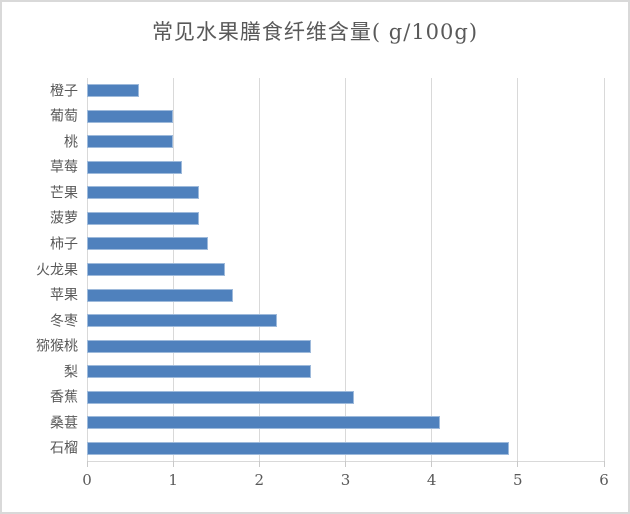  I want to click on chart-title: 常见水果膳食纤维含量( g/100g), so click(315, 32).